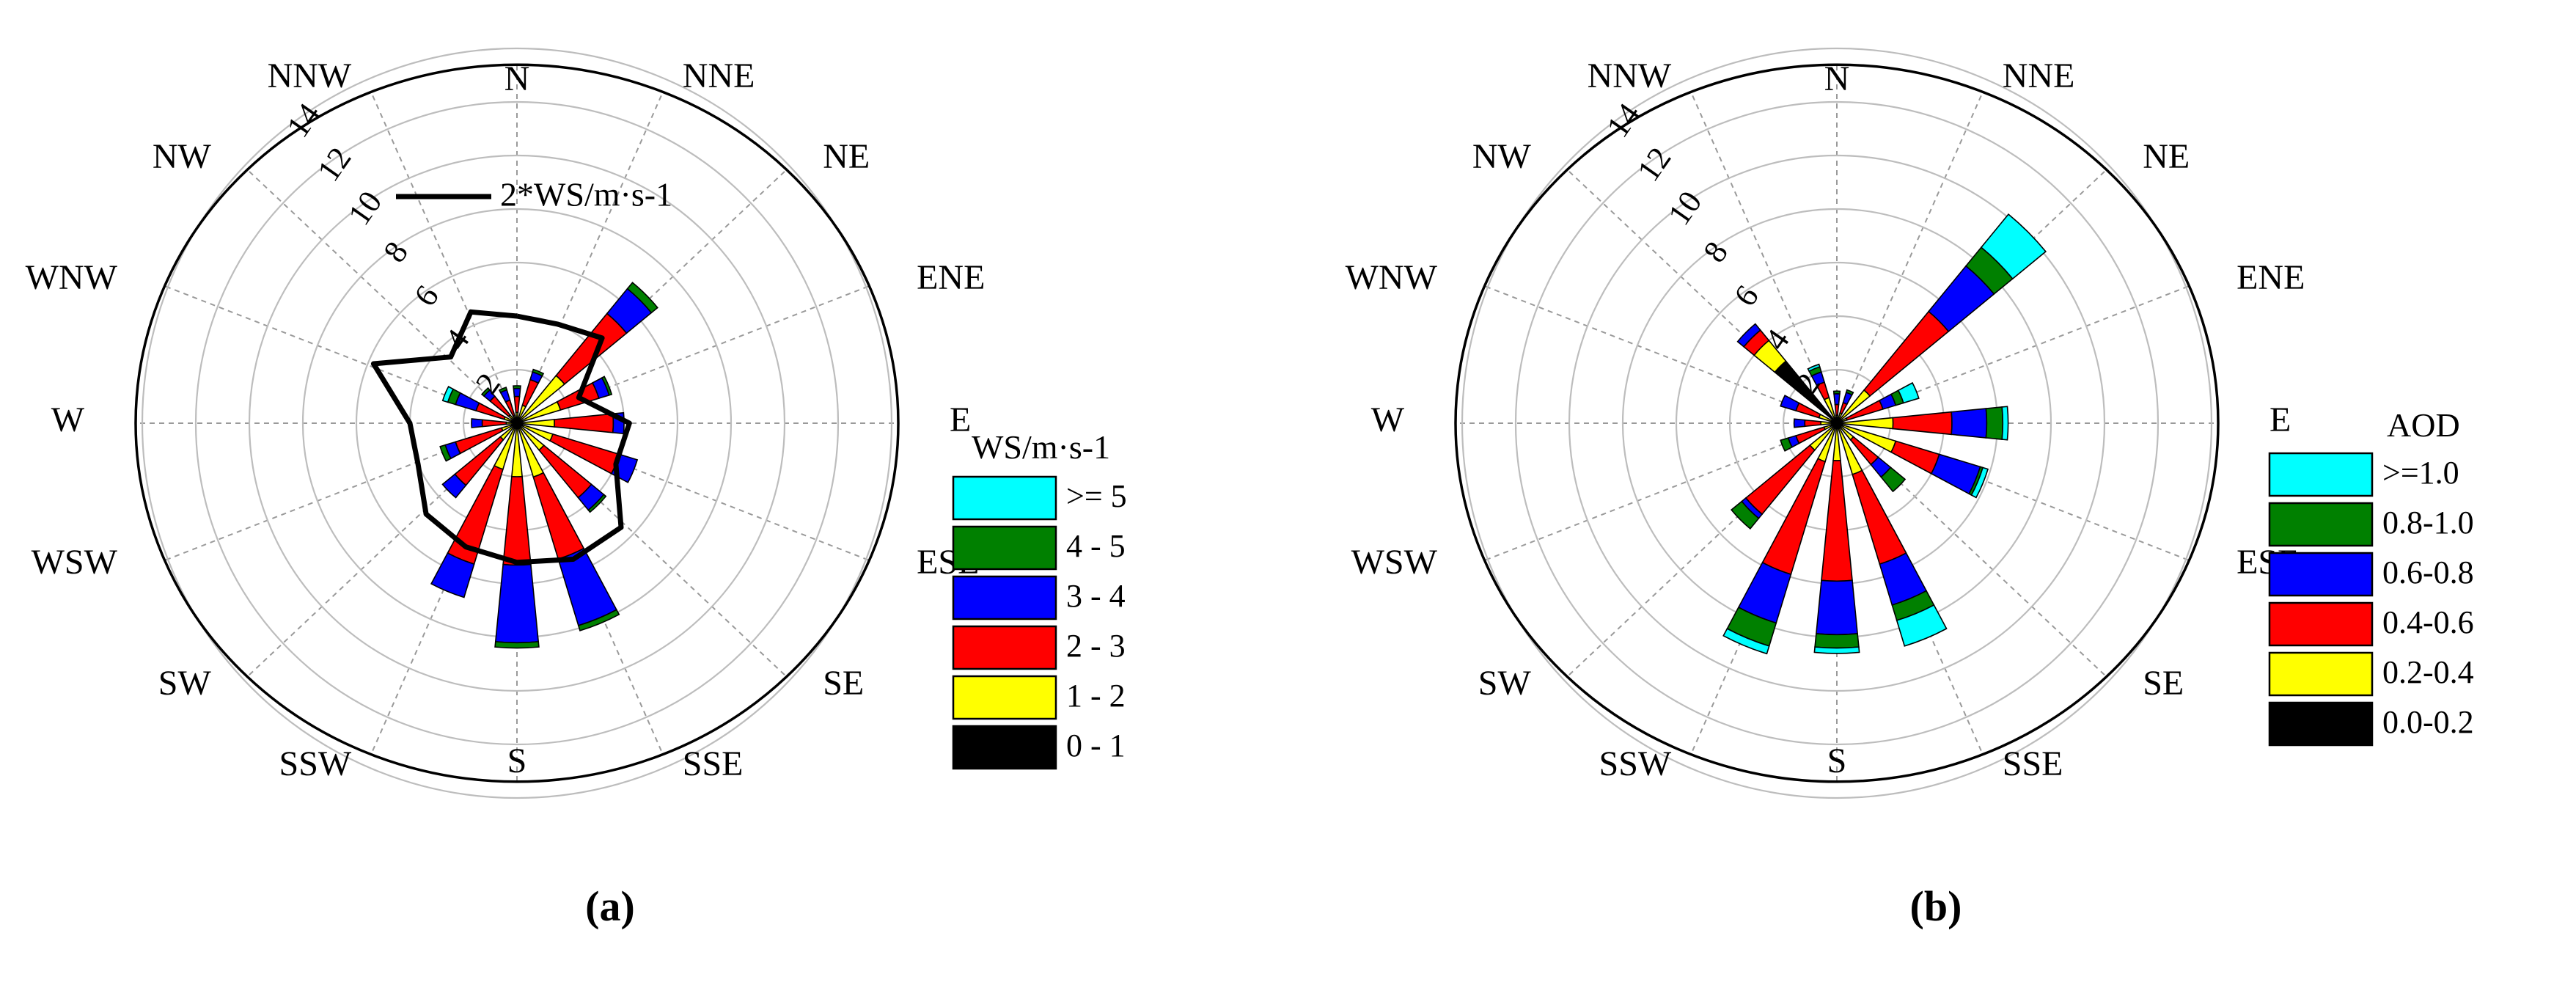  I want to click on legend-label-2-3: 2 - 3, so click(1096, 646).